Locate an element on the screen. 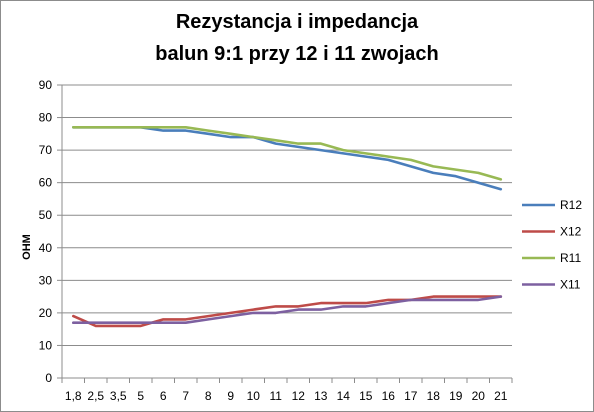  x-tick-label: 10 is located at coordinates (254, 396).